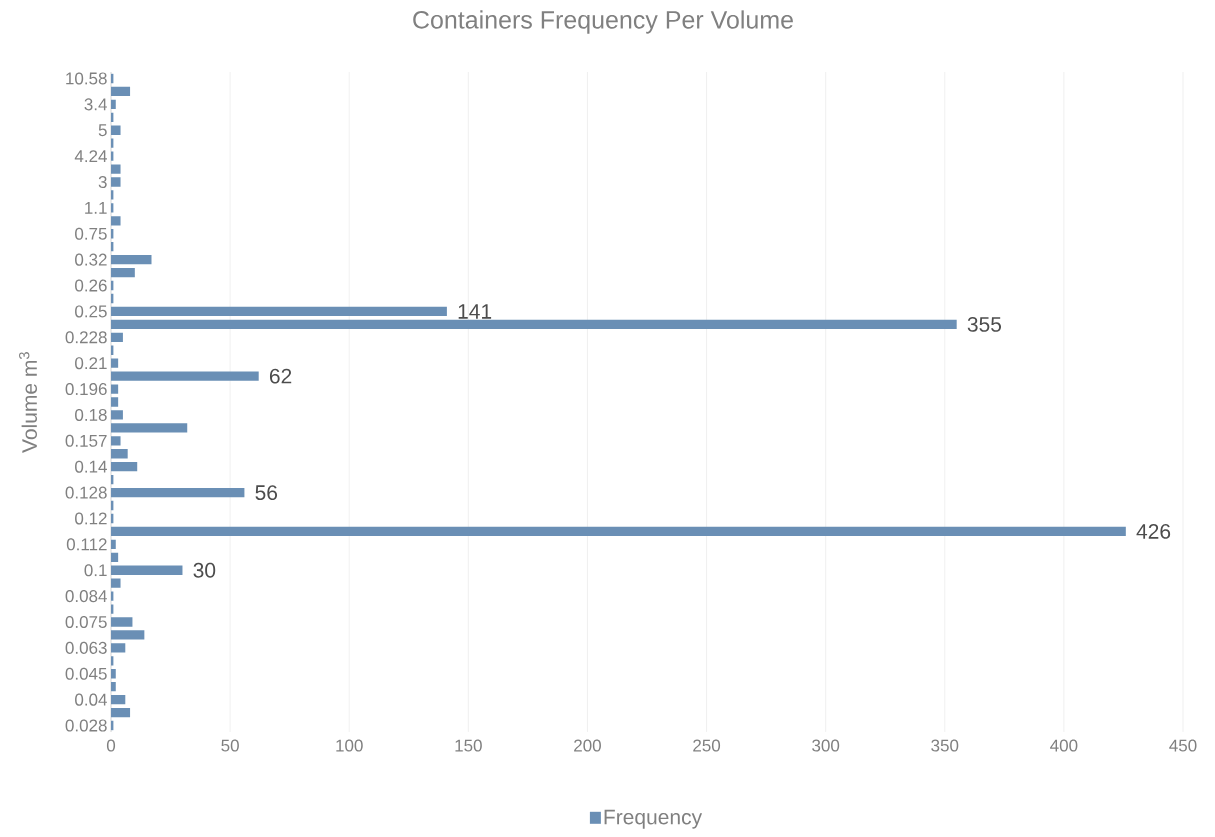  What do you see at coordinates (86, 673) in the screenshot?
I see `y-tick-label: 0.045` at bounding box center [86, 673].